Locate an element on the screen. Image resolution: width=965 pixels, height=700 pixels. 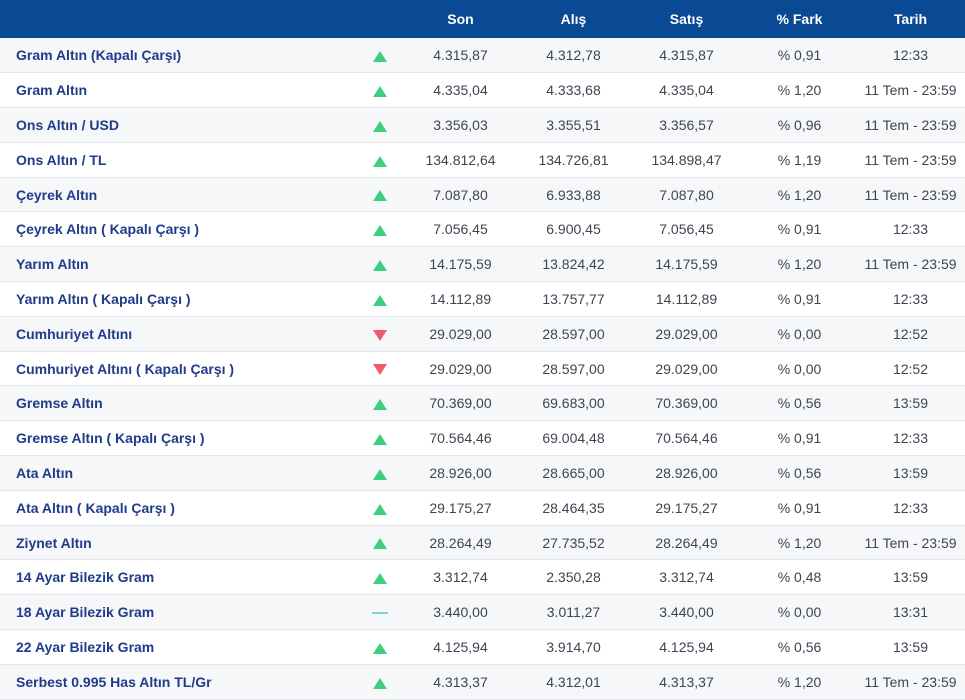
son-value: 14.112,89 is located at coordinates (460, 298).